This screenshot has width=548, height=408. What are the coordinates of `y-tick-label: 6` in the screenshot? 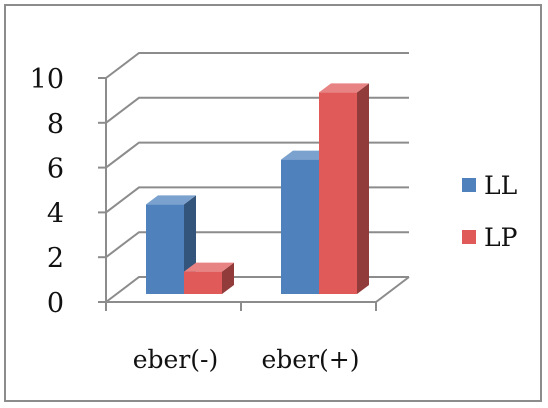 It's located at (55, 169).